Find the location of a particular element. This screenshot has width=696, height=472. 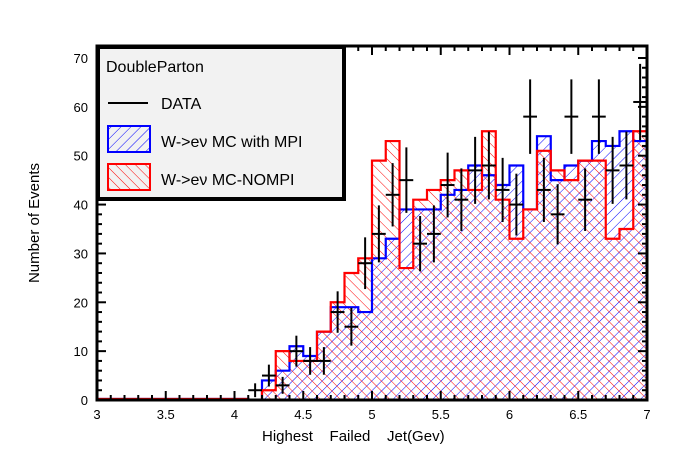

x-tick-label: 6 is located at coordinates (509, 414).